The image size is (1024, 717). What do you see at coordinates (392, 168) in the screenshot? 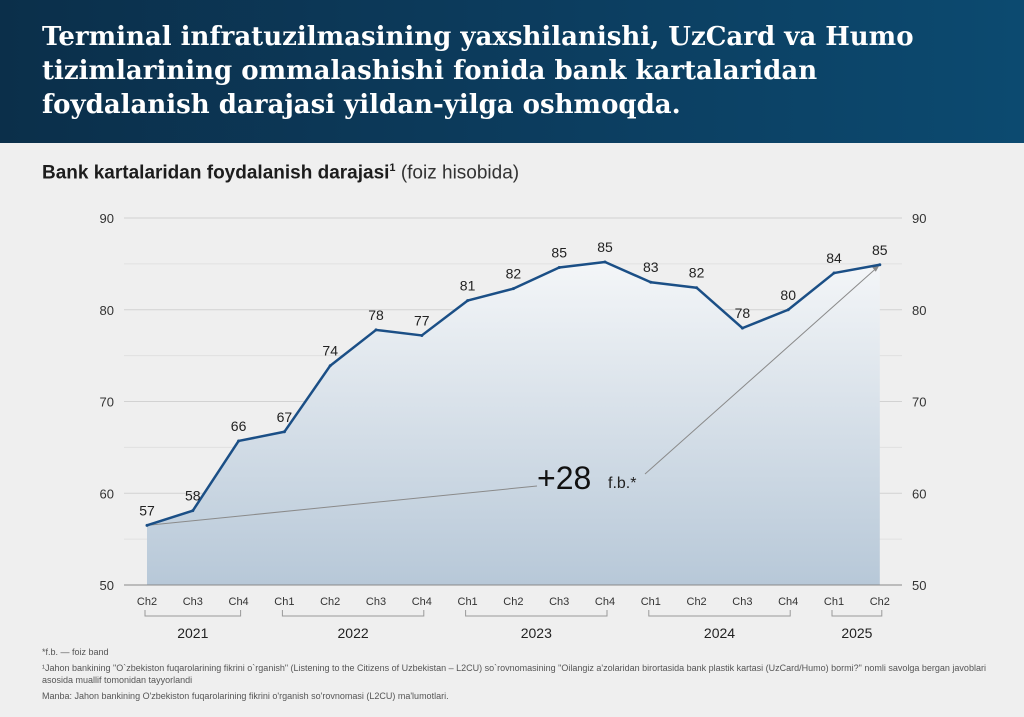
I see `chart-title-footnote-mark: 1` at bounding box center [392, 168].